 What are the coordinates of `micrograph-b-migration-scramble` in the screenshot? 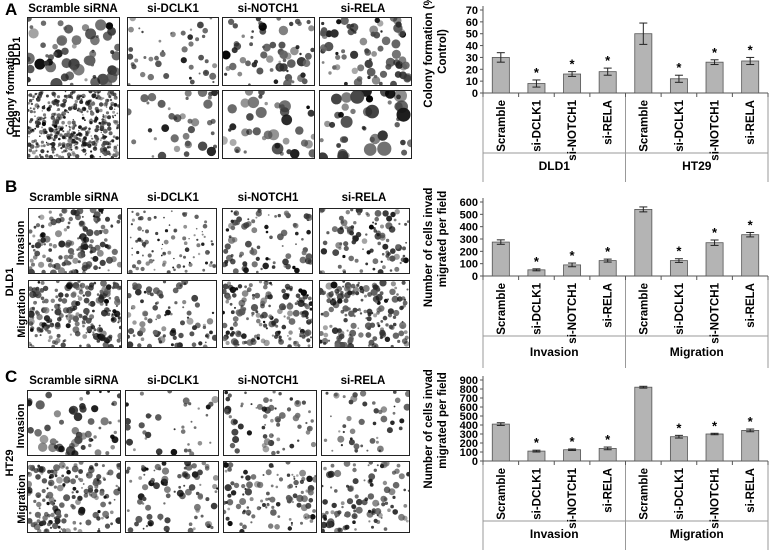 It's located at (75, 314).